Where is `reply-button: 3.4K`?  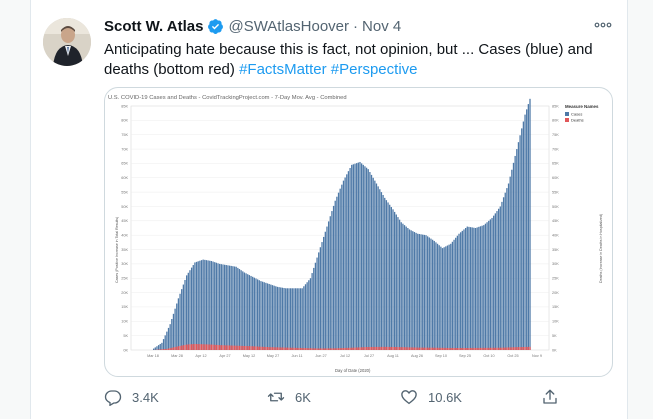
reply-button: 3.4K is located at coordinates (131, 397).